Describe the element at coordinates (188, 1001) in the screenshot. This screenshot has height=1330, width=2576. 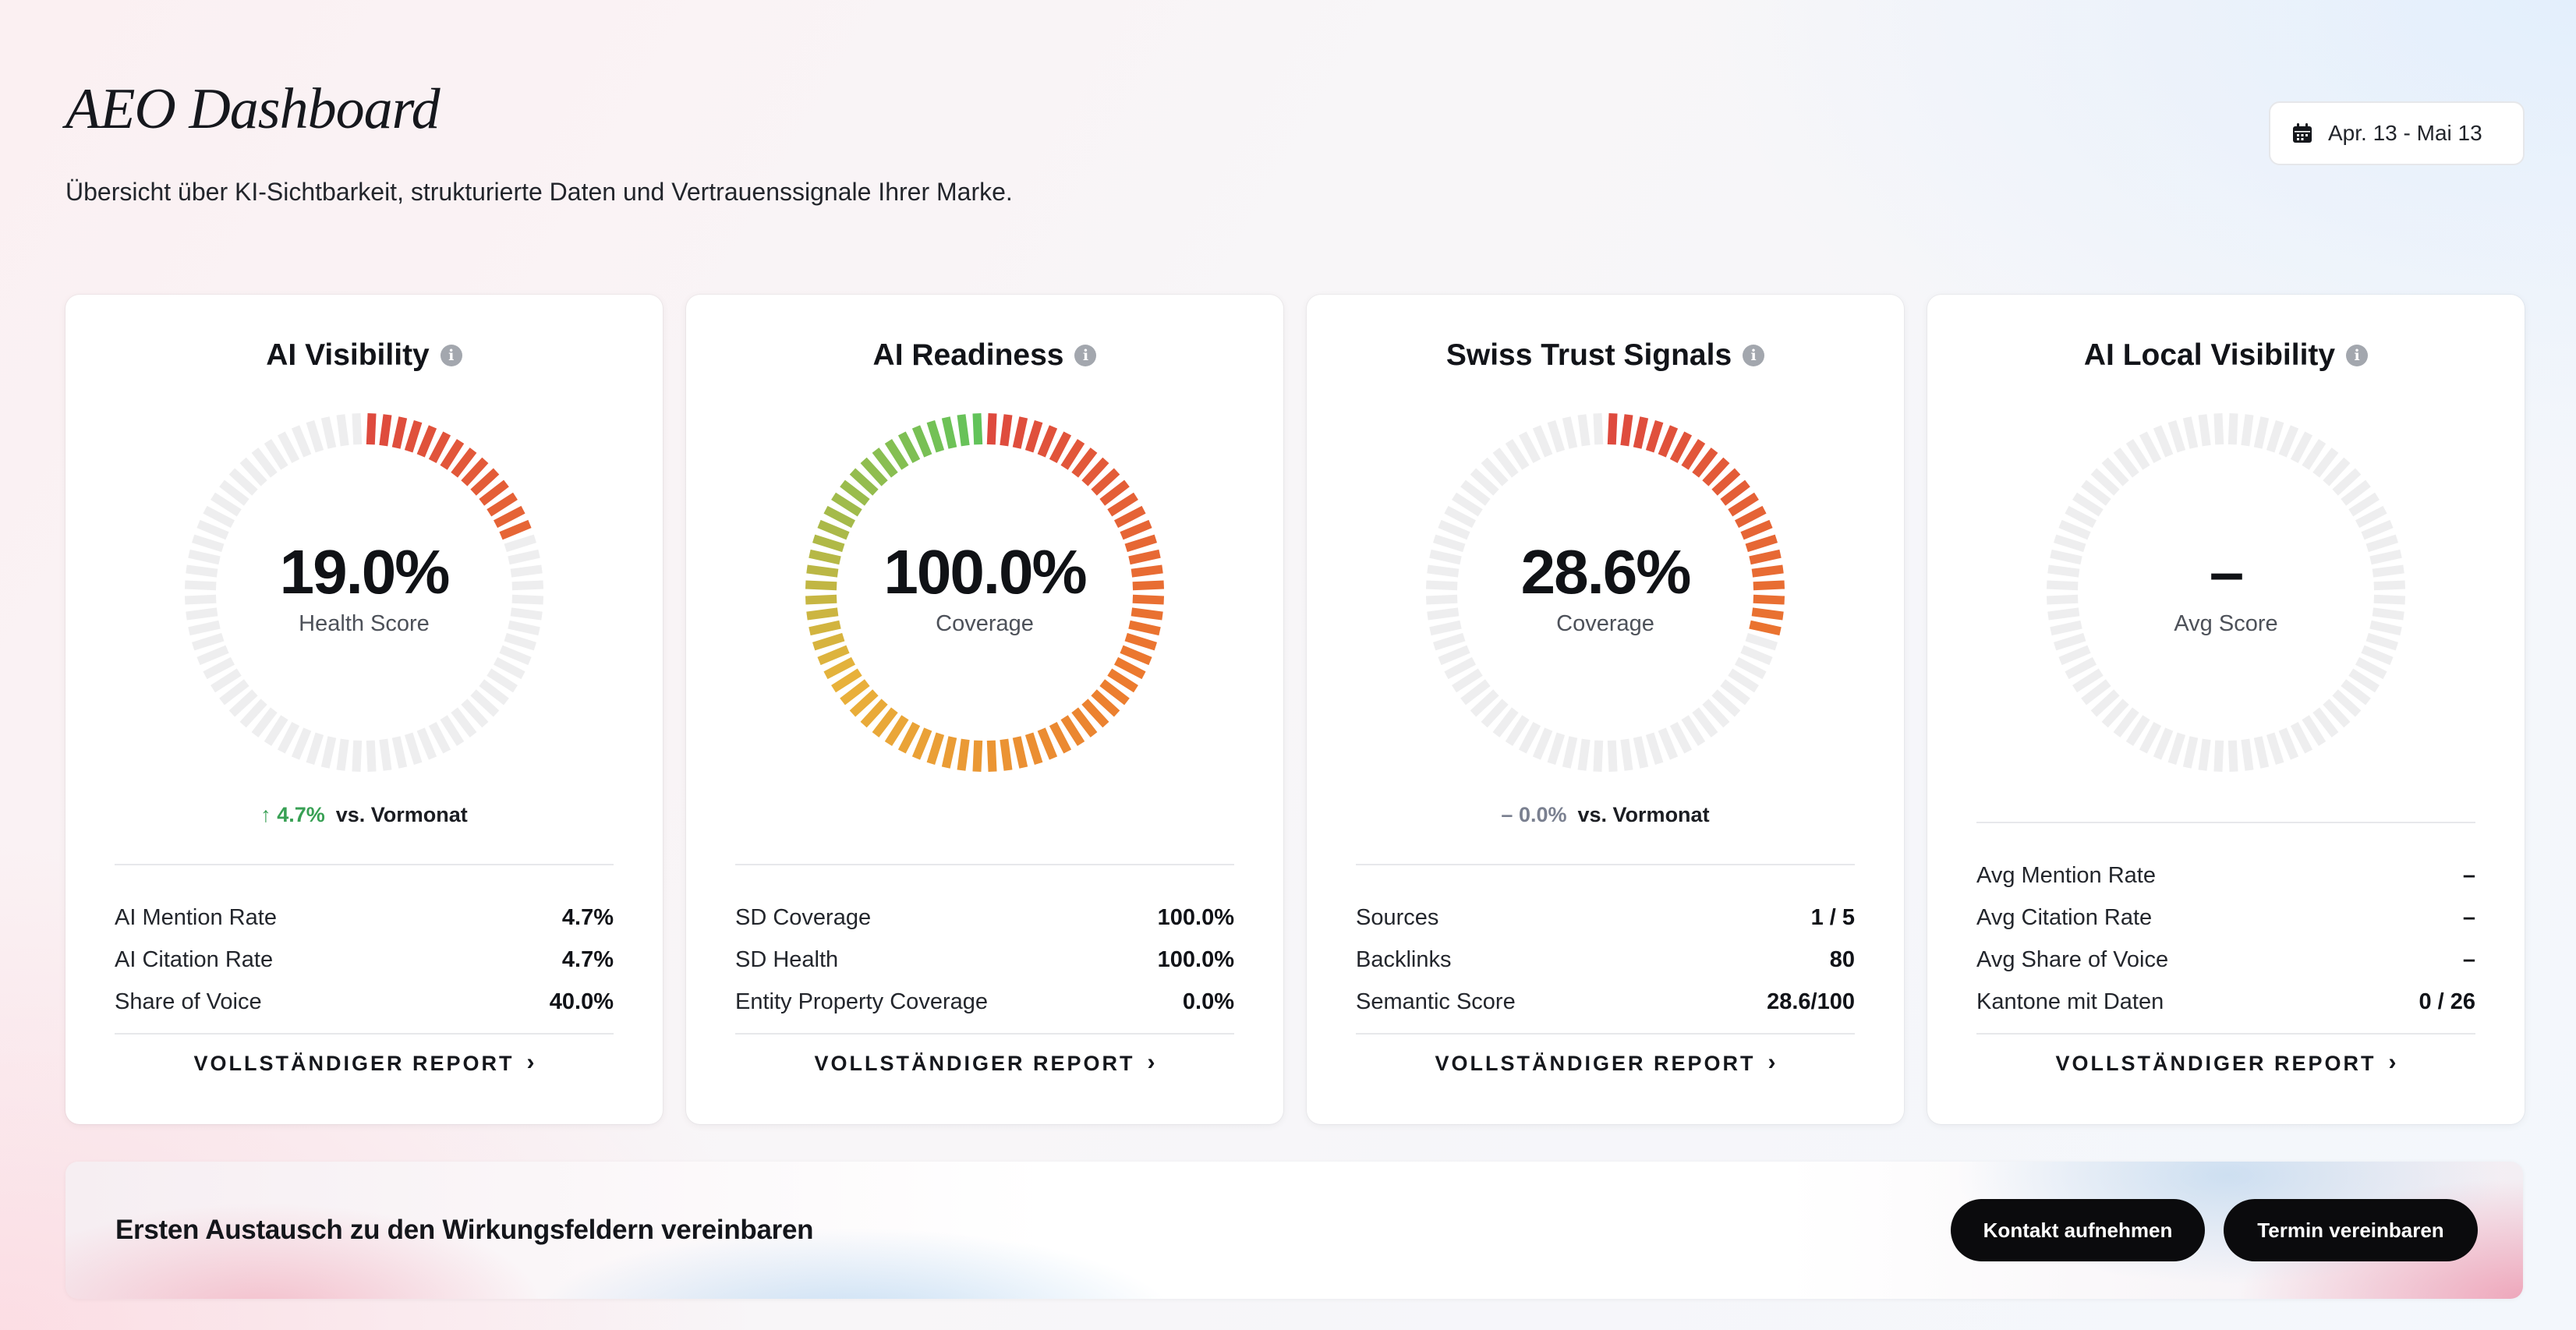
I see `metric-label: Share of Voice` at that location.